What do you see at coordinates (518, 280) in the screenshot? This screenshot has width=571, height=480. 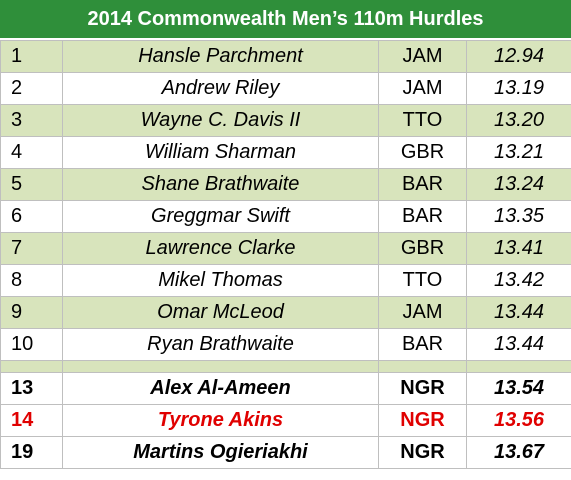 I see `time-cell: 13.42` at bounding box center [518, 280].